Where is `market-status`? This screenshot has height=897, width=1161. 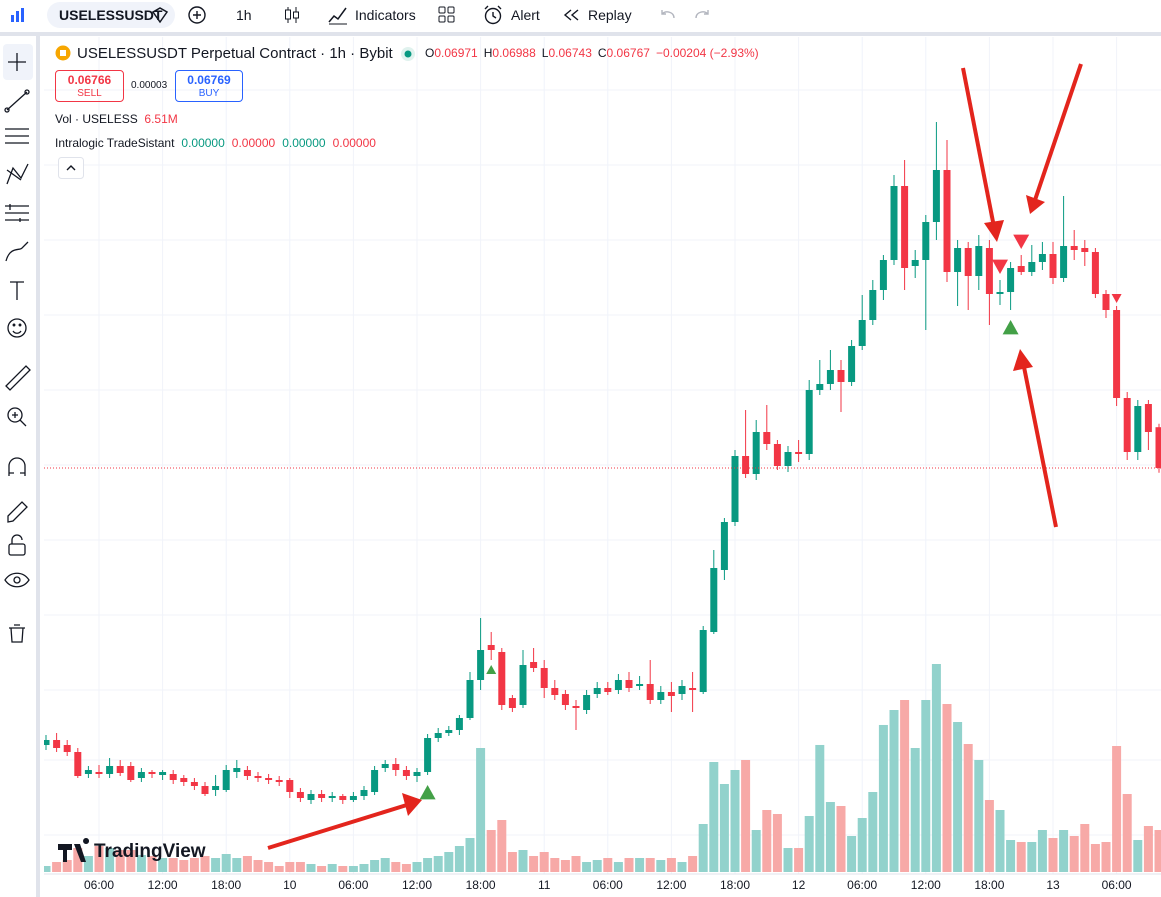
market-status is located at coordinates (408, 54).